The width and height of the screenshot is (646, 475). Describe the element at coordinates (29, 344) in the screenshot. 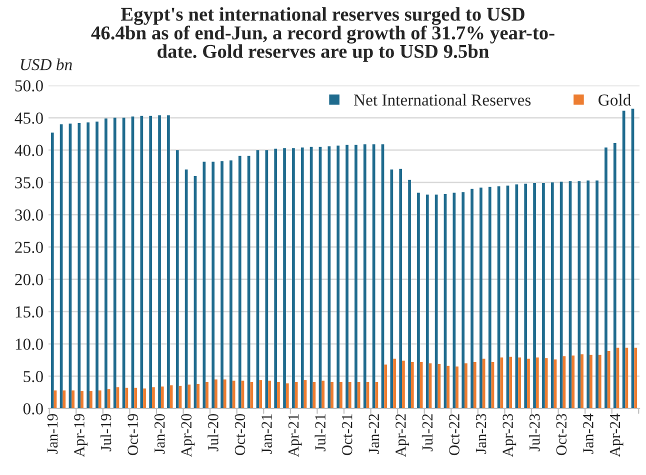

I see `y-tick-label: 10.0` at that location.